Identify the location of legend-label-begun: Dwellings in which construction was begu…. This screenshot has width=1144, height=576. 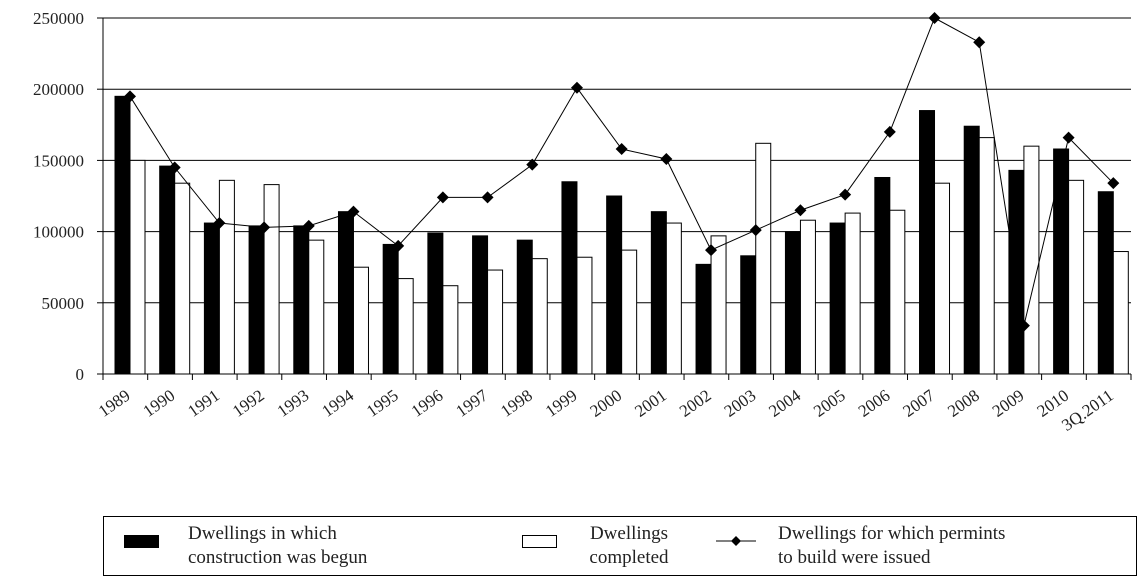
(278, 545).